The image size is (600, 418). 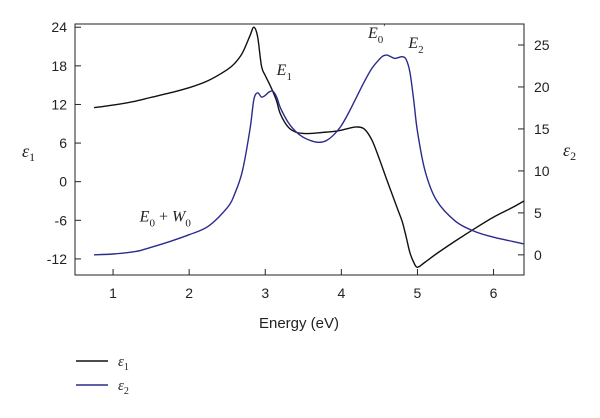 I want to click on y-left-tick-label-0: -12, so click(x=57, y=259).